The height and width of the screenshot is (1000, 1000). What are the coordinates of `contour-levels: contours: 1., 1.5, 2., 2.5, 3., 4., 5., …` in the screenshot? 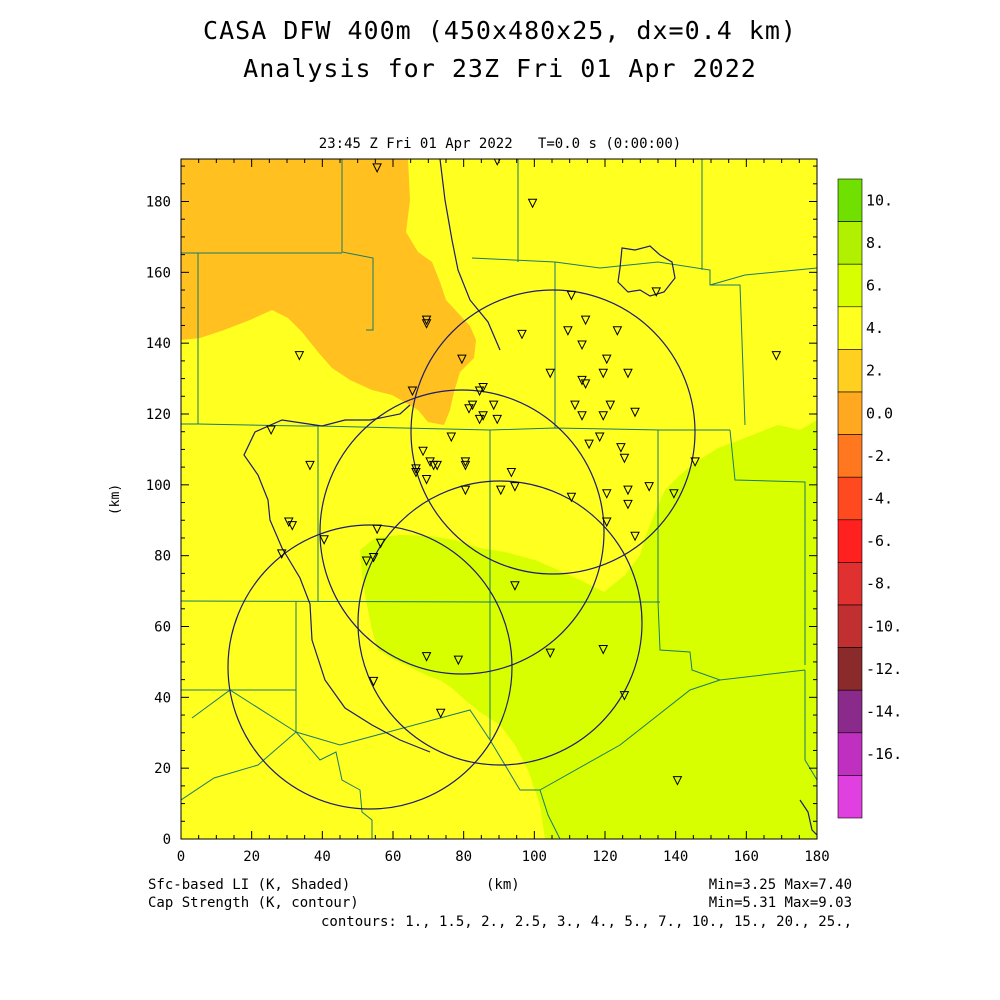 It's located at (586, 922).